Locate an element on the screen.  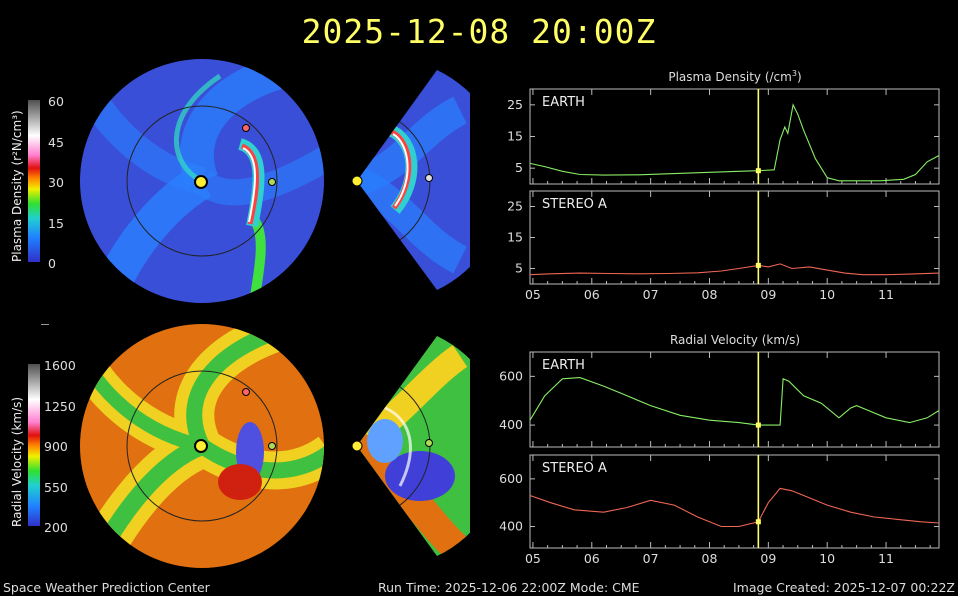
footer-org: Space Weather Prediction Center is located at coordinates (106, 587).